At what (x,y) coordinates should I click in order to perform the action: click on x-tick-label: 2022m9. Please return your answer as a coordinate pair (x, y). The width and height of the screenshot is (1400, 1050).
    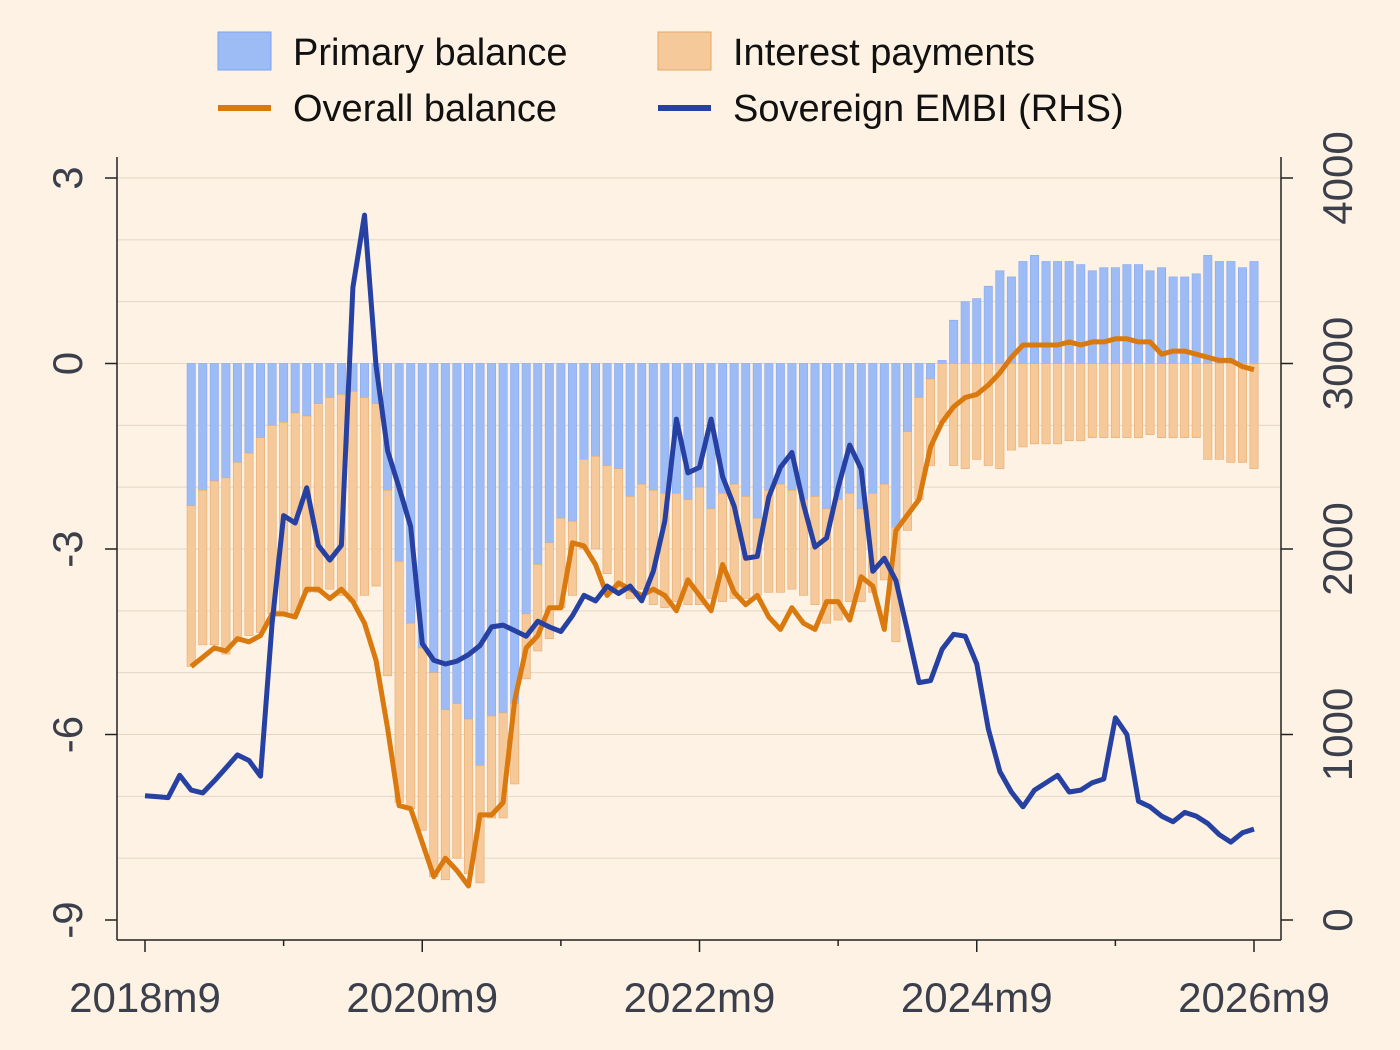
    Looking at the image, I should click on (700, 997).